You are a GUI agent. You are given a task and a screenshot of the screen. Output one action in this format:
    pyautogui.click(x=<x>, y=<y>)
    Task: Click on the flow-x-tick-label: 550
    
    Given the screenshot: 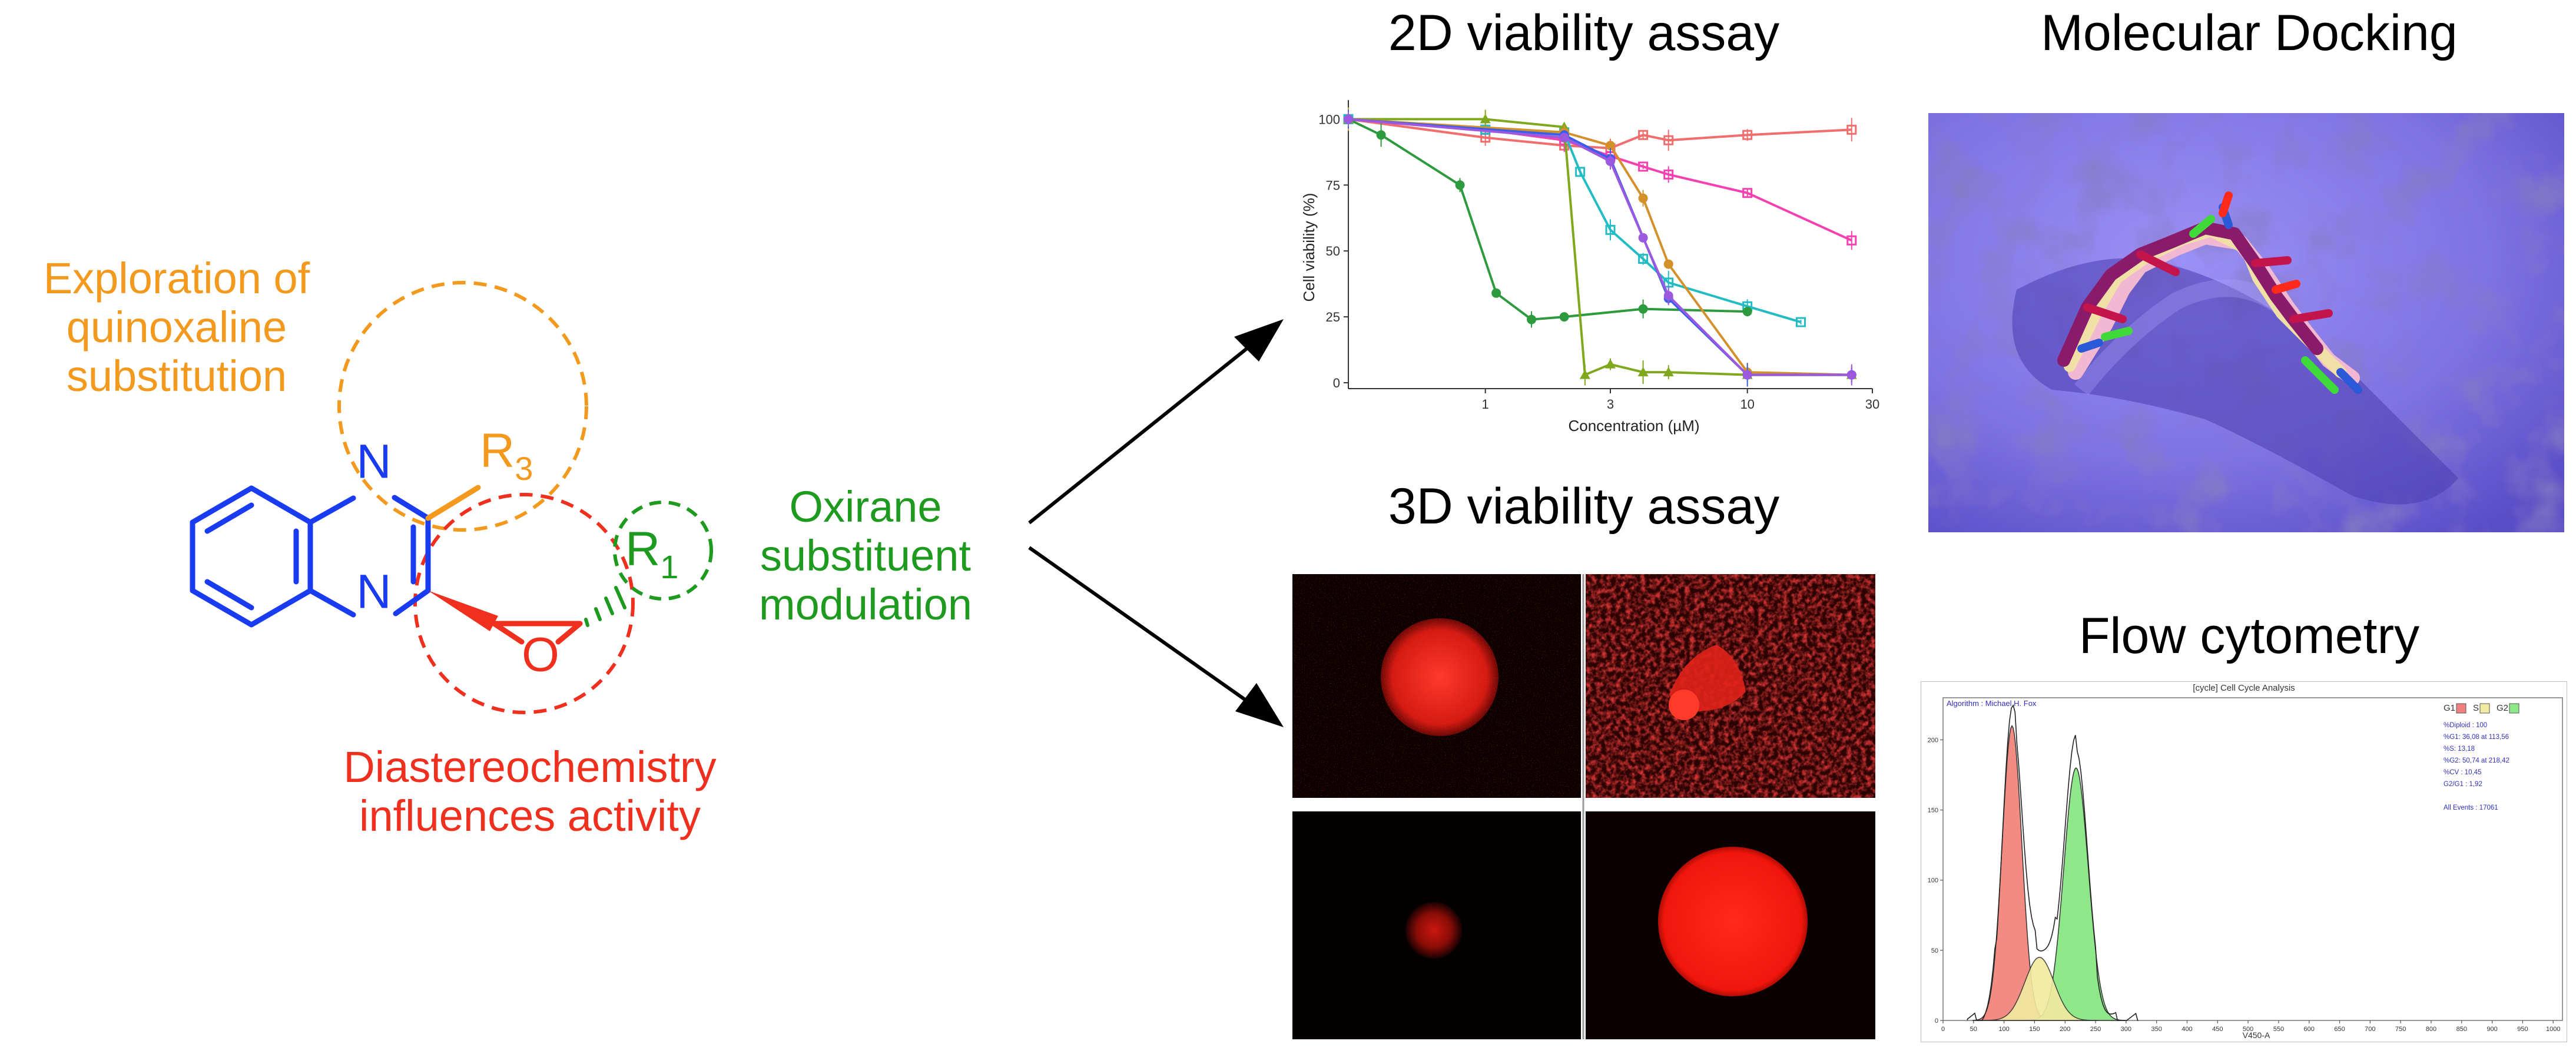 What is the action you would take?
    pyautogui.click(x=2278, y=1029)
    